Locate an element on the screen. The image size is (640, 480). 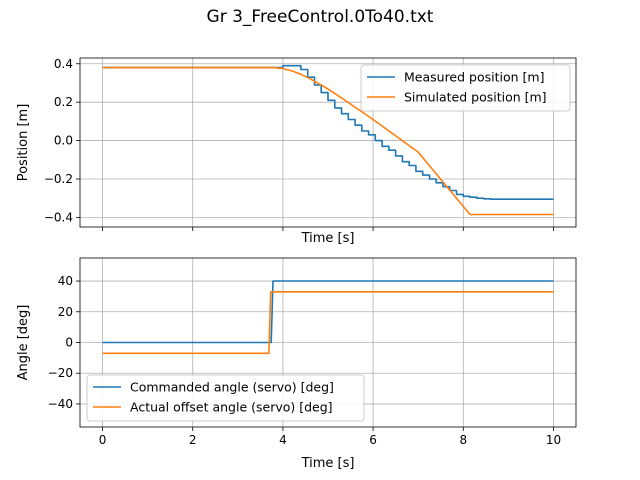
y-tick-label: 0.2 is located at coordinates (63, 102).